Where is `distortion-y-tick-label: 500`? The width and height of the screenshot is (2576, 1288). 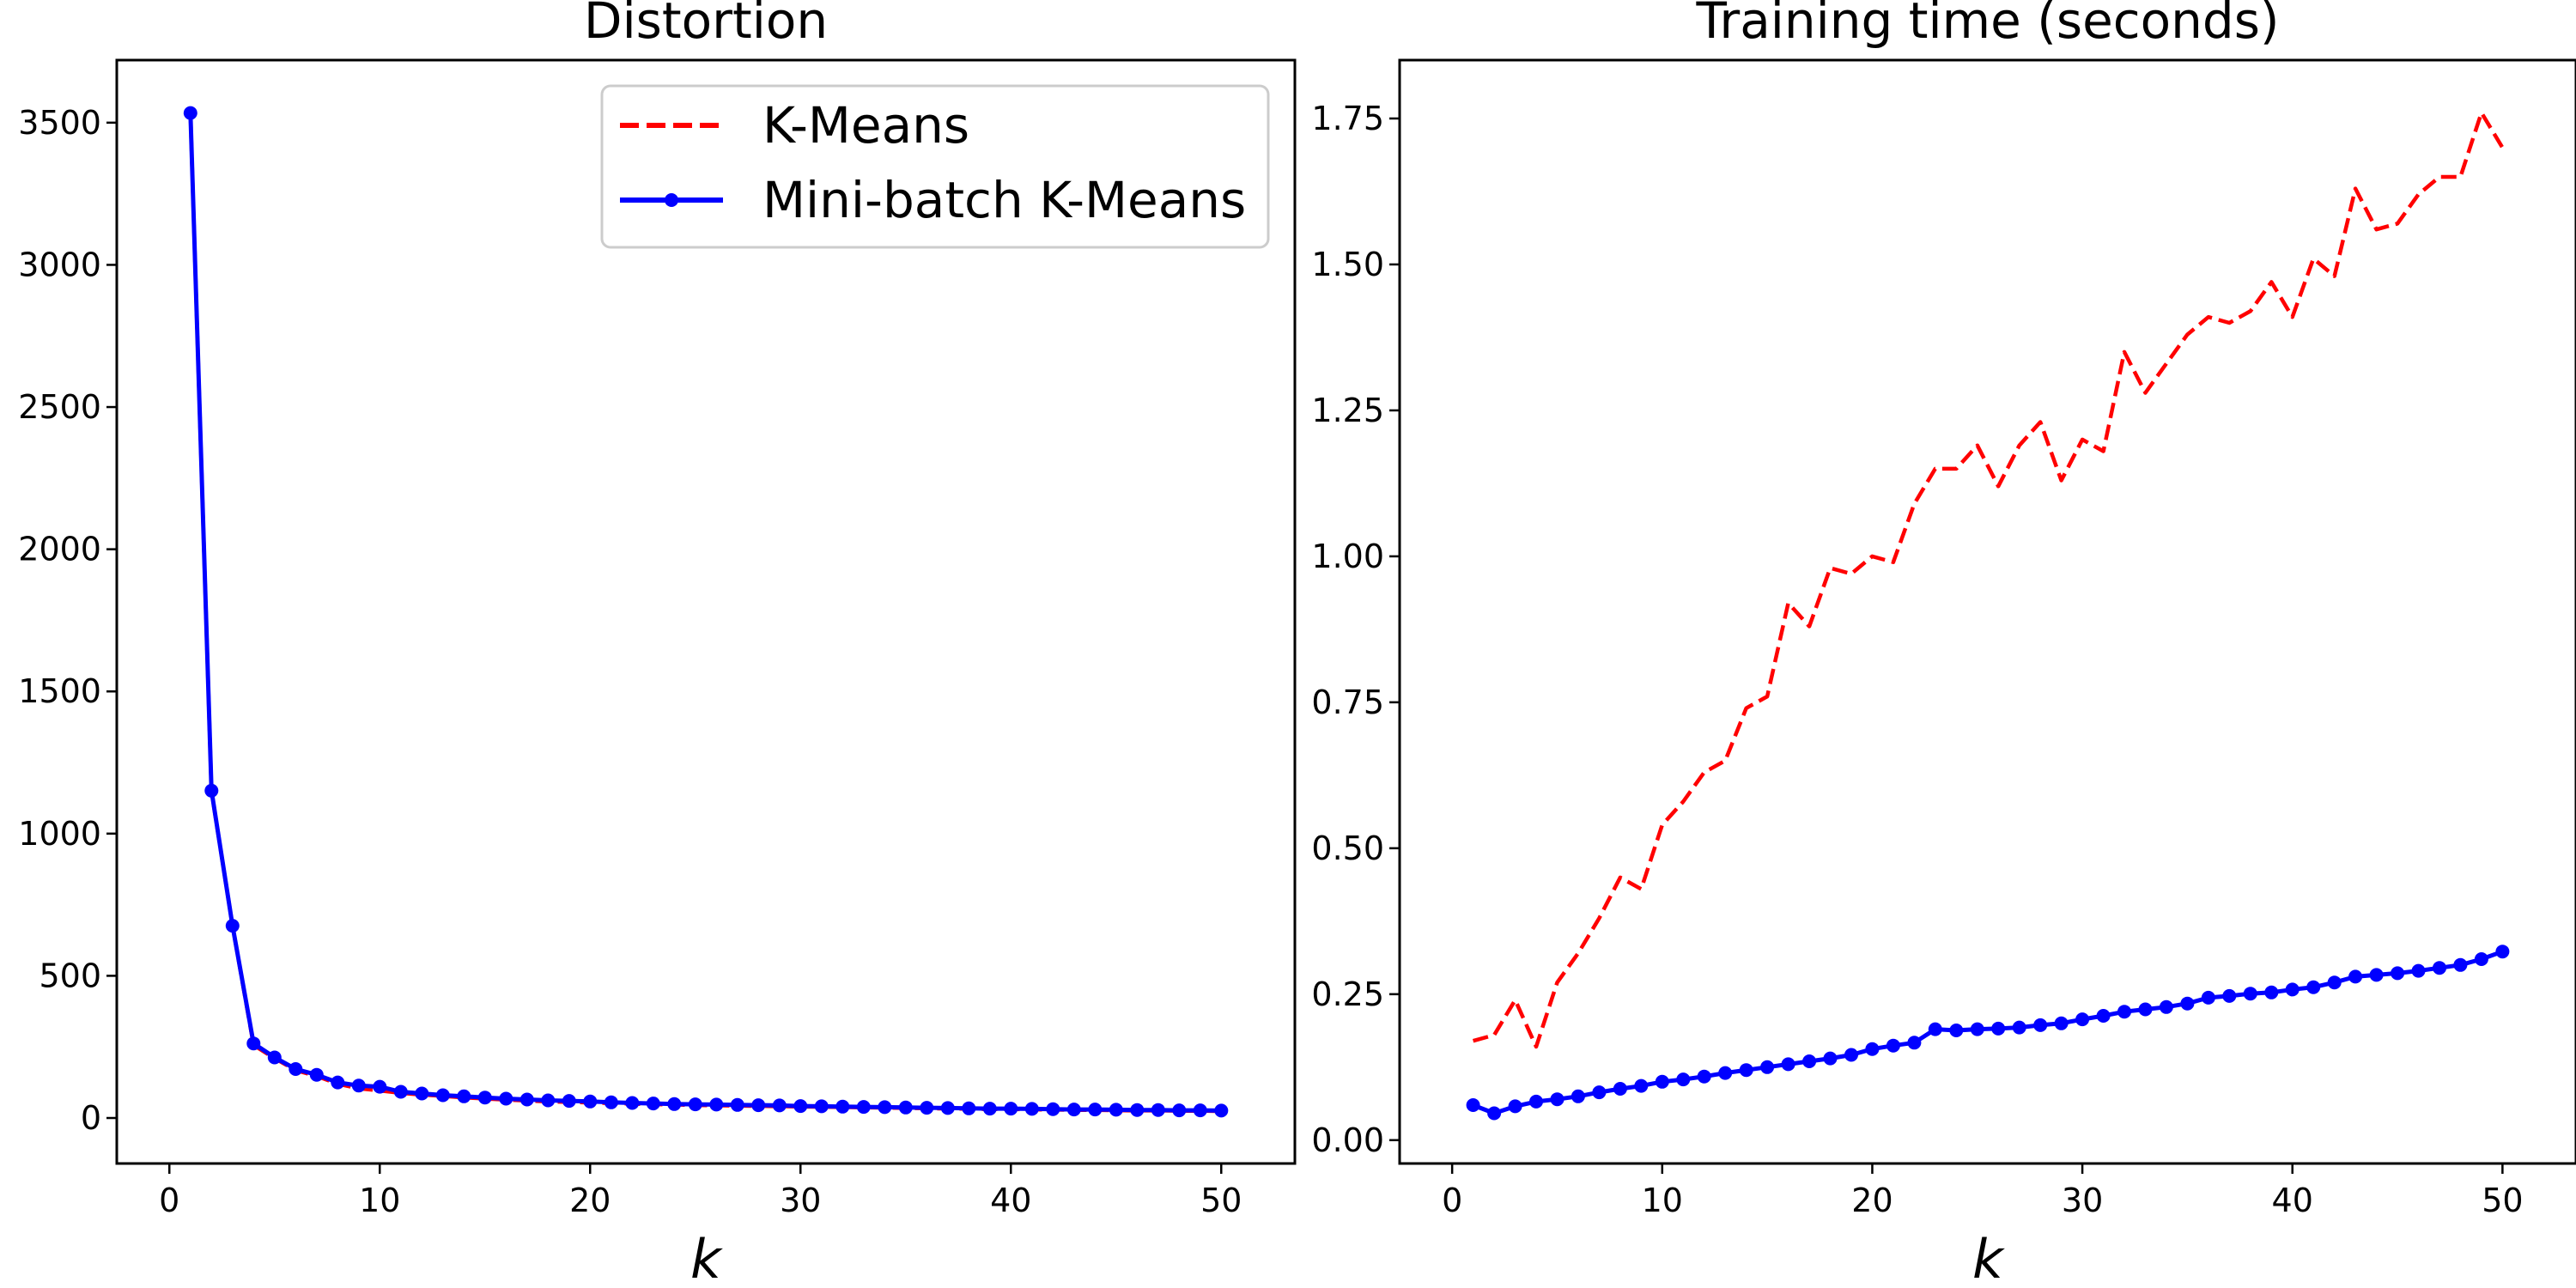
distortion-y-tick-label: 500 is located at coordinates (70, 976).